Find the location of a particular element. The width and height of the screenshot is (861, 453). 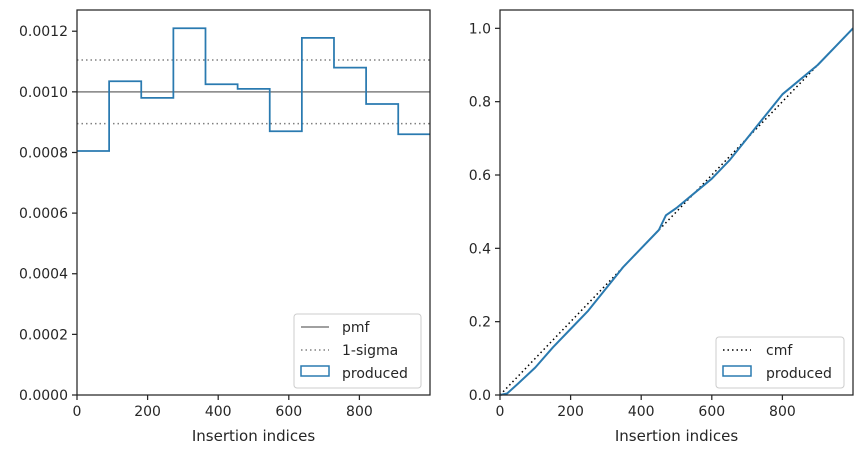

pmf-y-tick-label: 0.0002 is located at coordinates (43, 335).